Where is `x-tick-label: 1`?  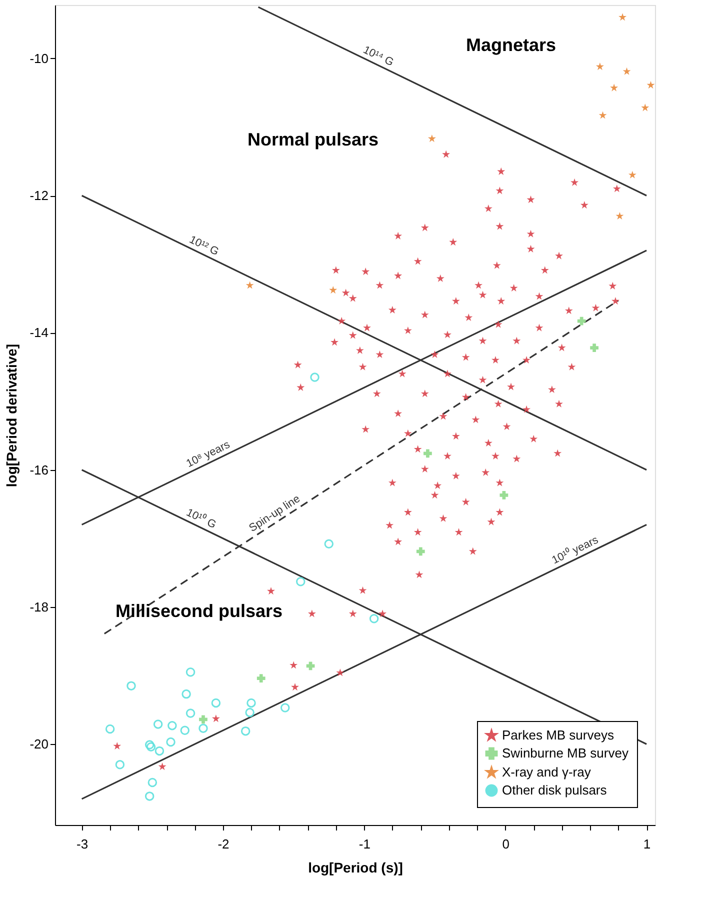
x-tick-label: 1 is located at coordinates (647, 844).